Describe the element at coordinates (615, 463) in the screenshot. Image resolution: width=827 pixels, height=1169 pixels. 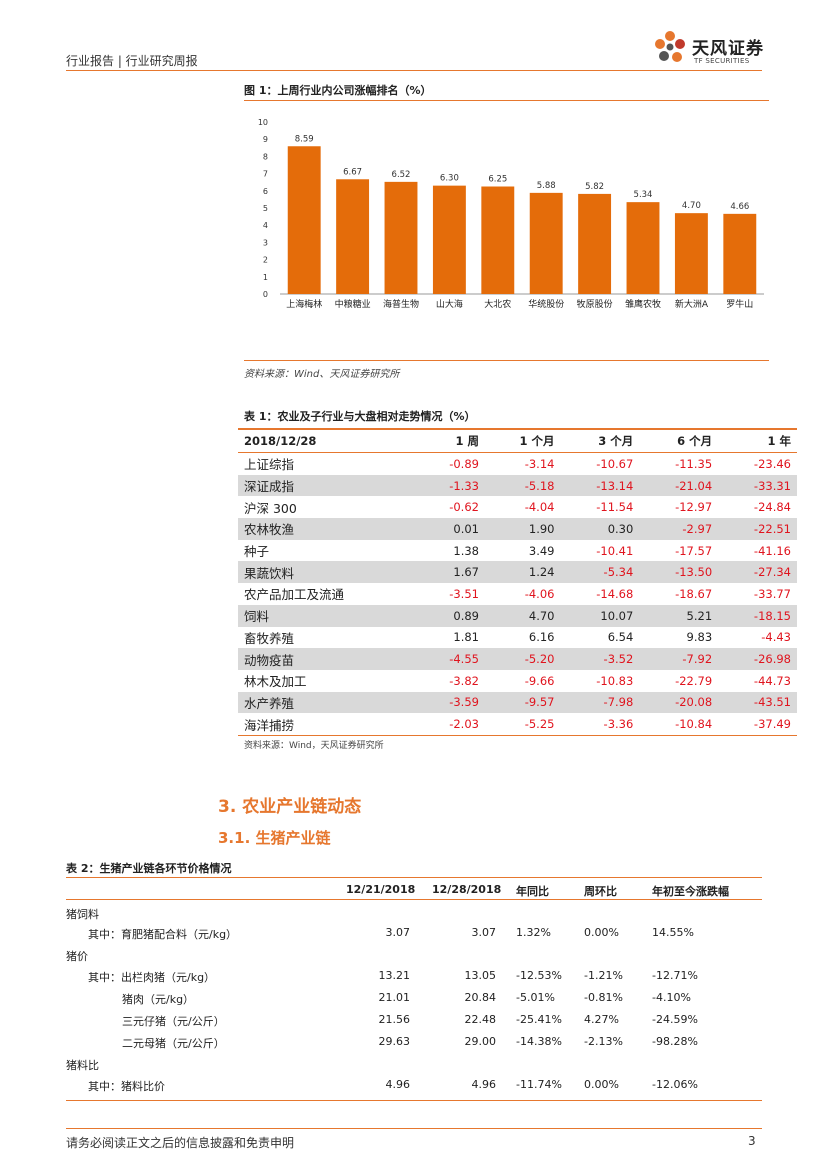
I see `value-cell: -10.67` at that location.